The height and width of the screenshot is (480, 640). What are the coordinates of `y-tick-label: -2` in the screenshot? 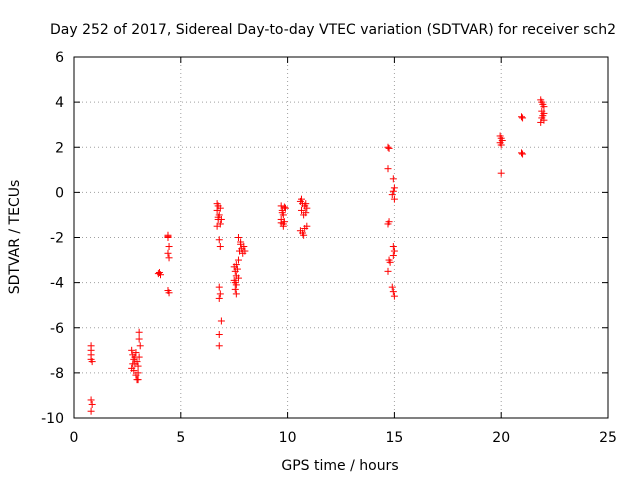 It's located at (57, 239).